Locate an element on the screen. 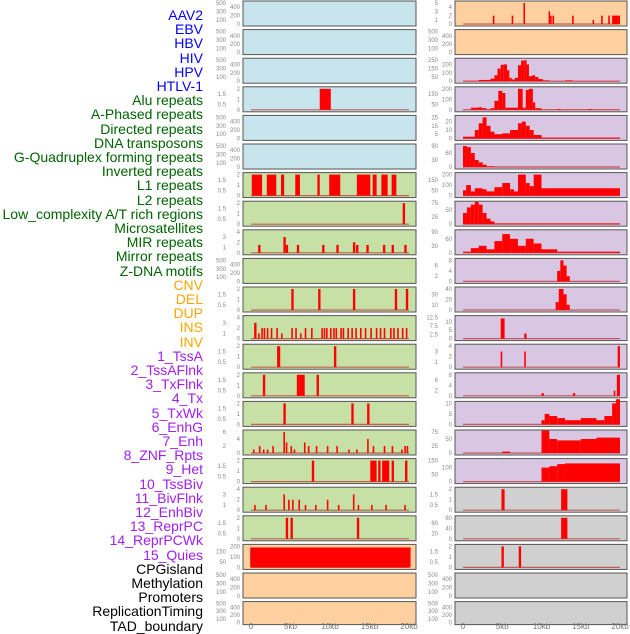 The image size is (630, 634). x-tick-label: 5kb is located at coordinates (290, 626).